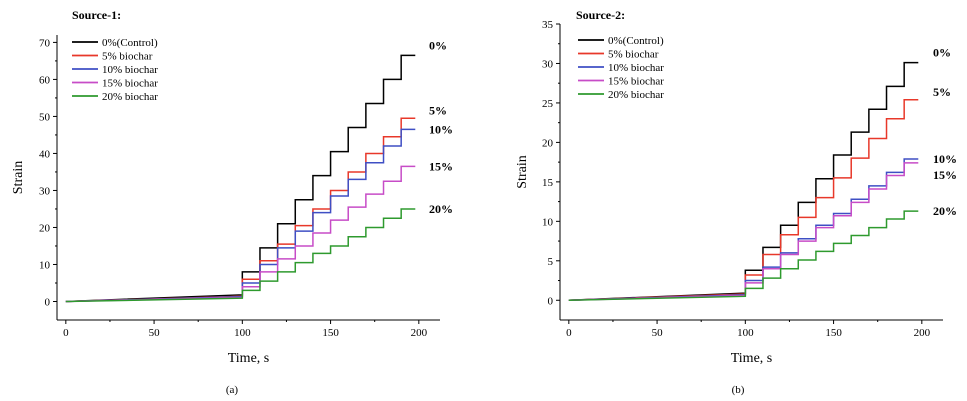  What do you see at coordinates (551, 262) in the screenshot?
I see `y-tick-label: 5` at bounding box center [551, 262].